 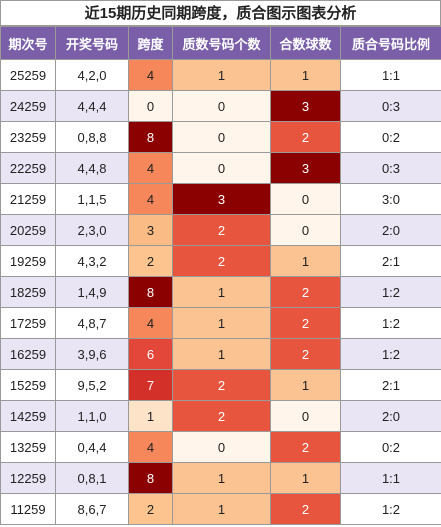 What do you see at coordinates (28, 354) in the screenshot?
I see `table-cell: 16259` at bounding box center [28, 354].